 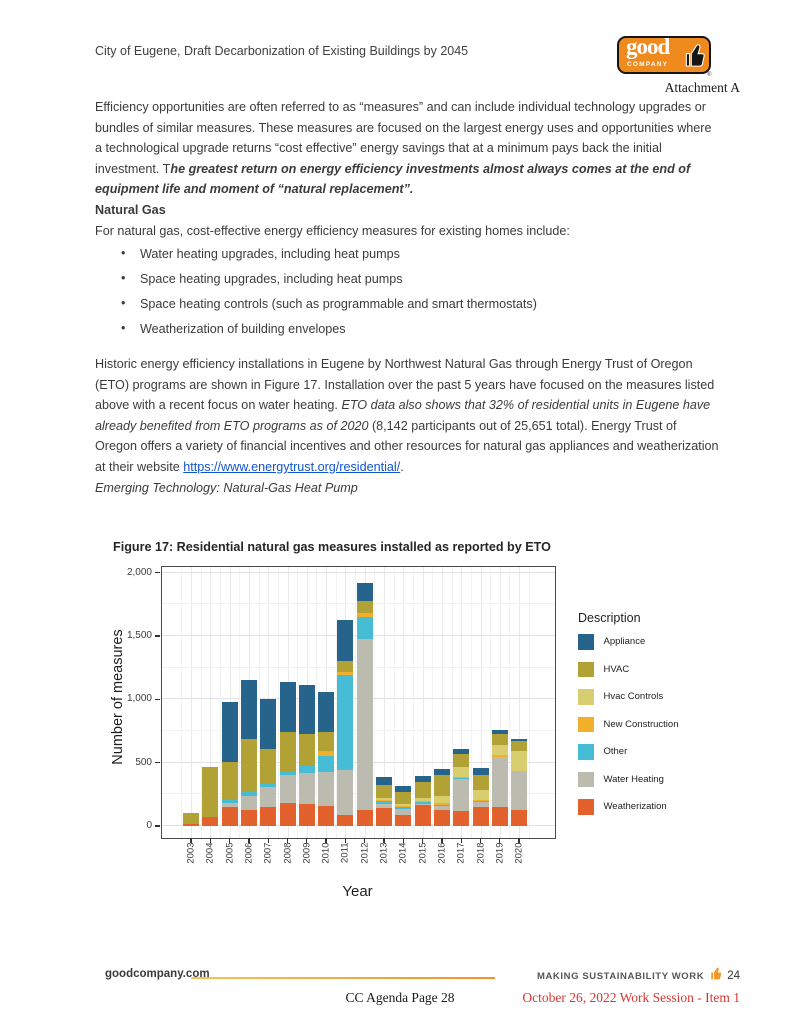 What do you see at coordinates (143, 762) in the screenshot?
I see `y-axis-tick-label: 500` at bounding box center [143, 762].